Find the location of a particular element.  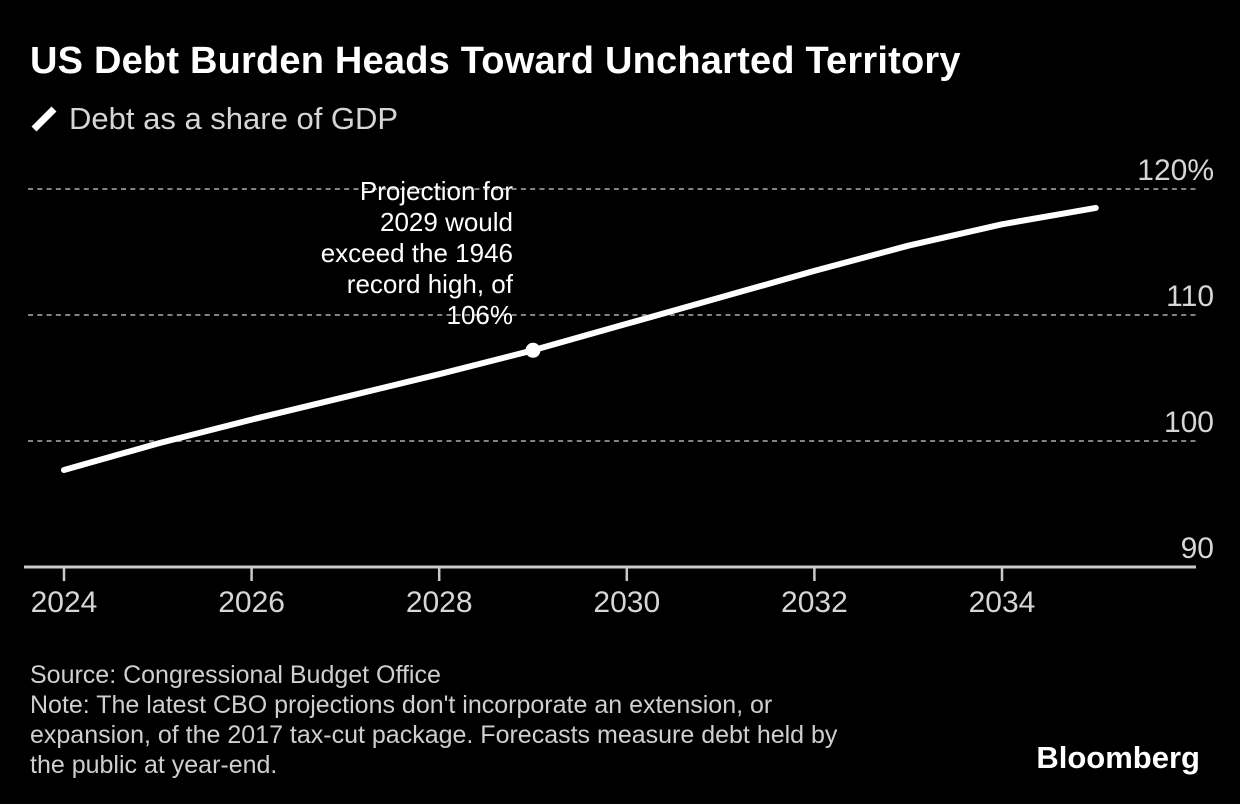

legend-label: Debt as a share of GDP is located at coordinates (234, 118).